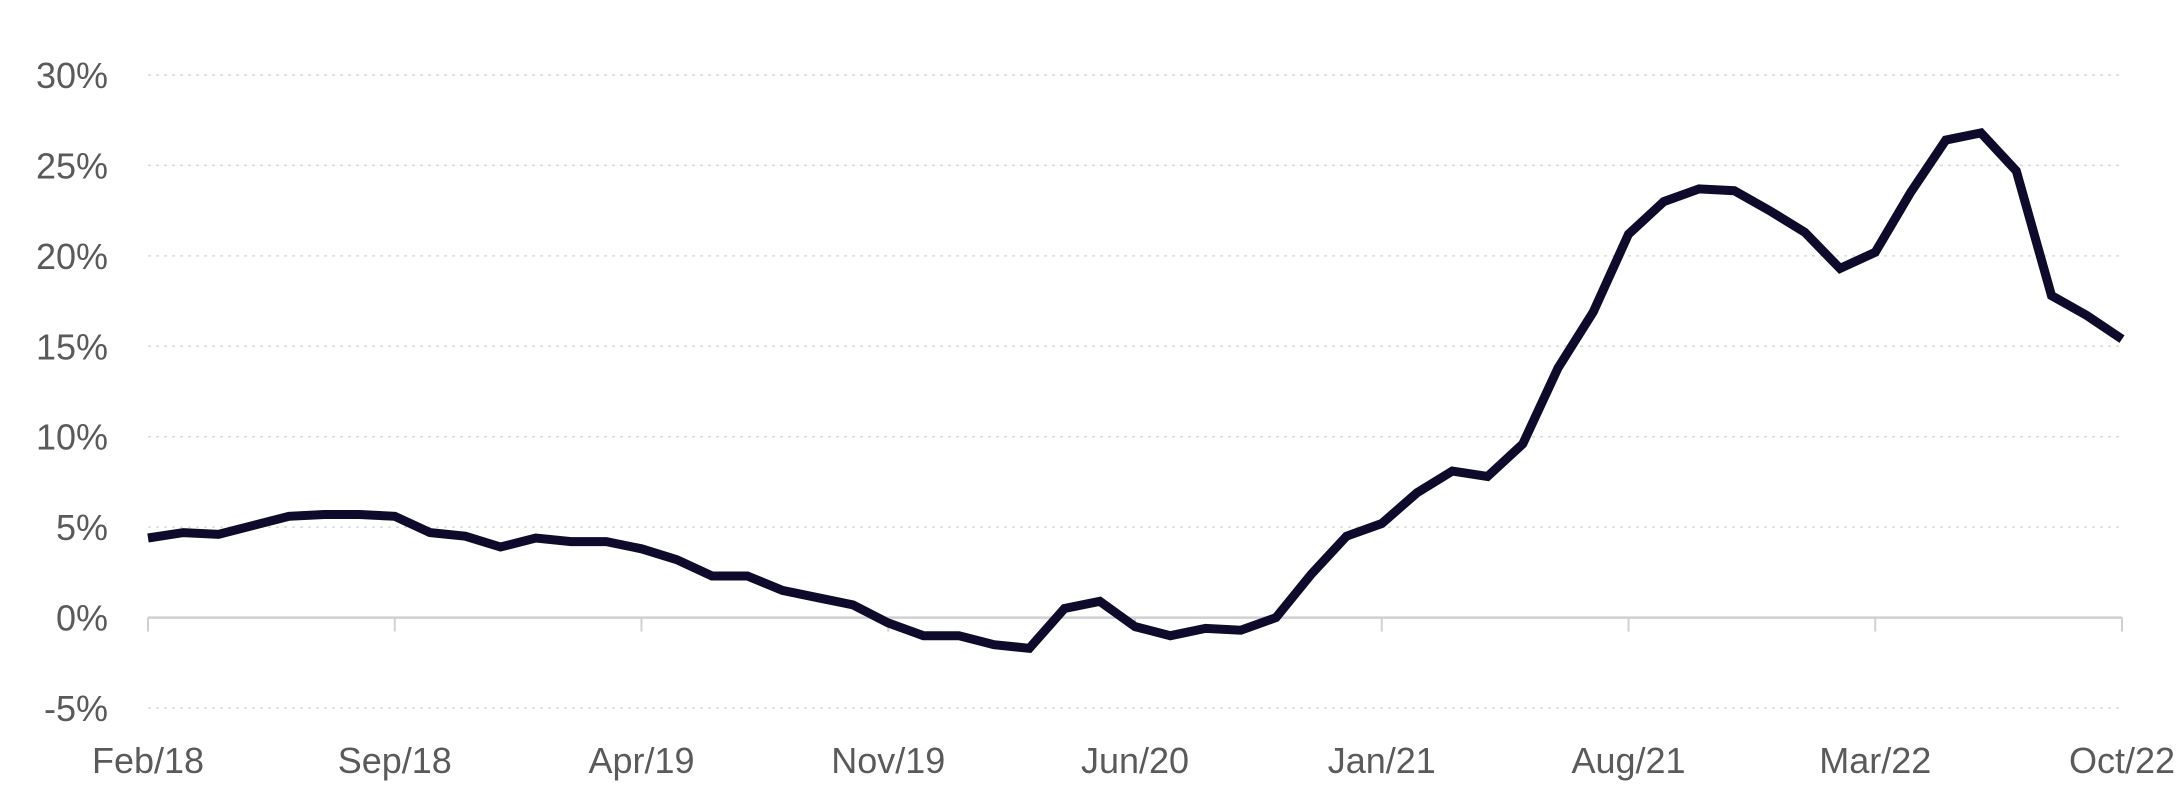  Describe the element at coordinates (1628, 760) in the screenshot. I see `x-tick-label: Aug/21` at that location.